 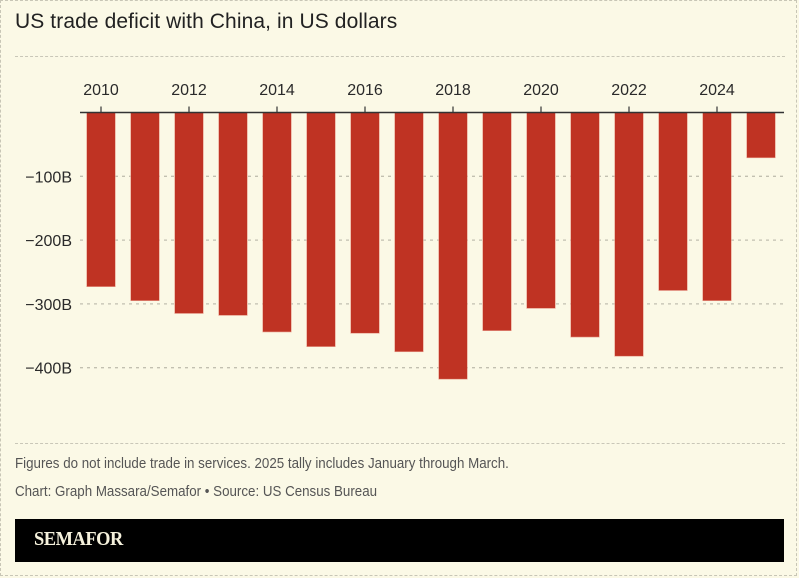 What do you see at coordinates (673, 201) in the screenshot?
I see `bar-2023` at bounding box center [673, 201].